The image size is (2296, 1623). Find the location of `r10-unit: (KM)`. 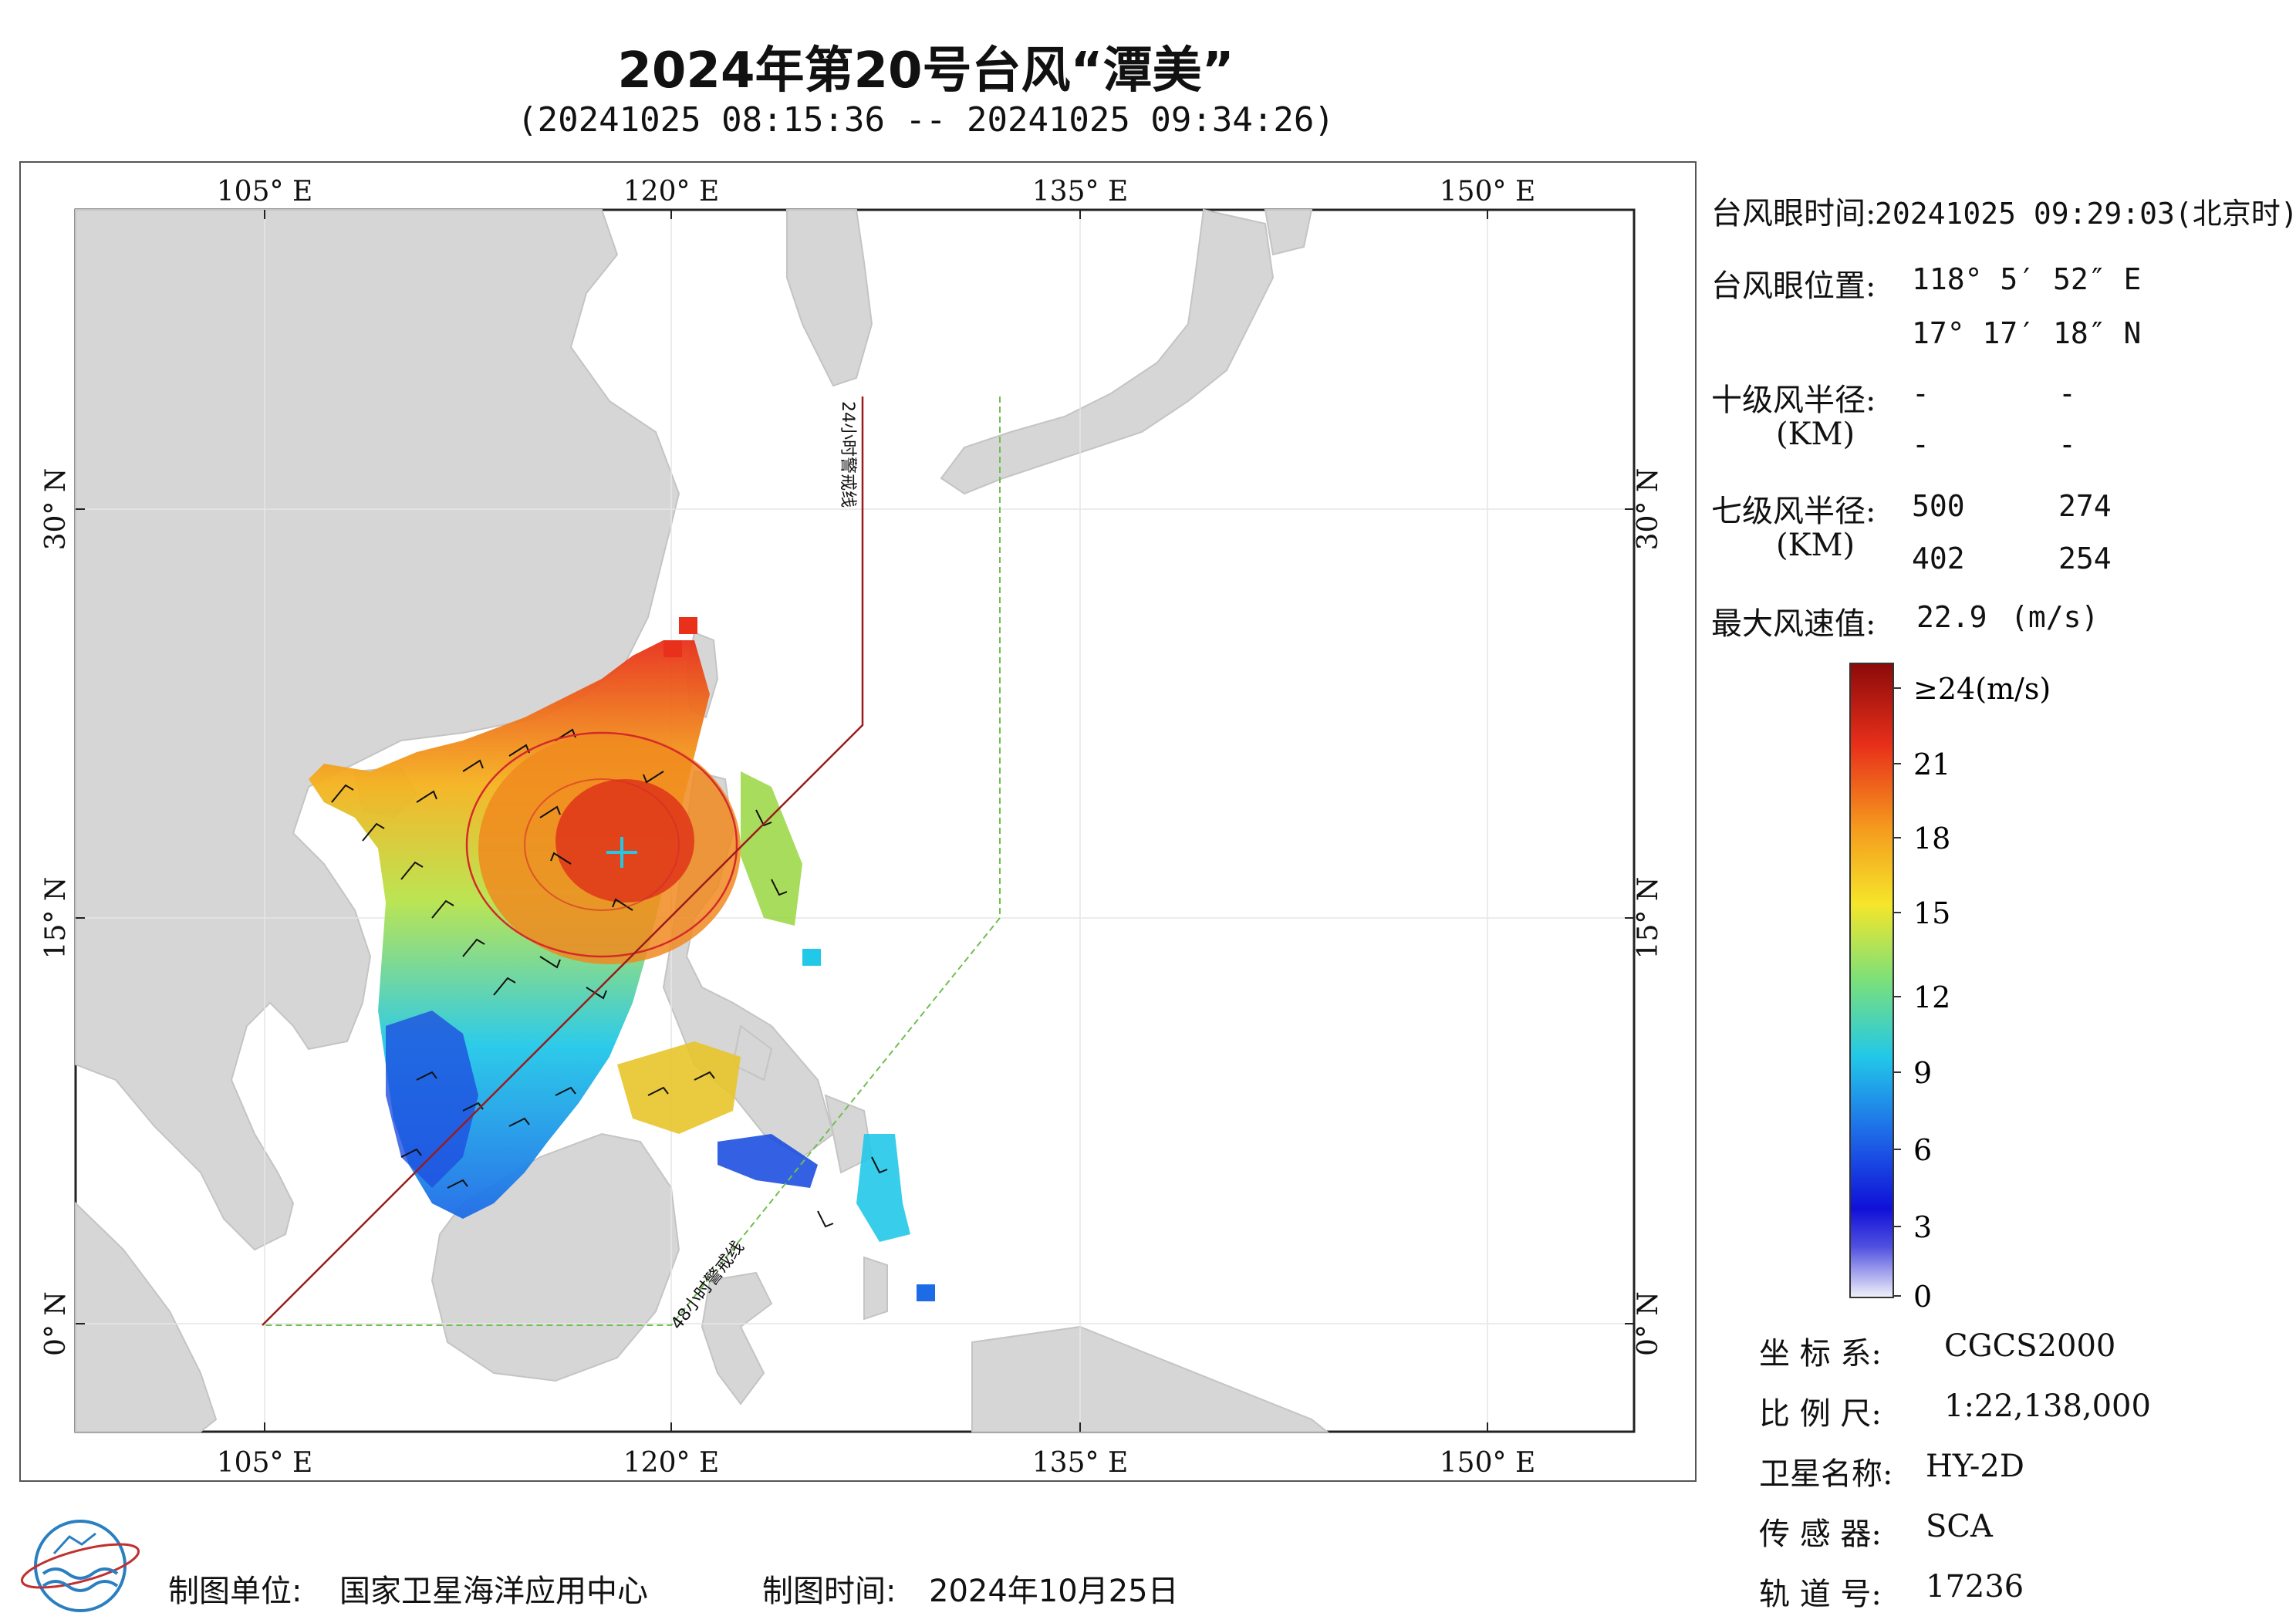

r10-unit: (KM) is located at coordinates (1815, 434).